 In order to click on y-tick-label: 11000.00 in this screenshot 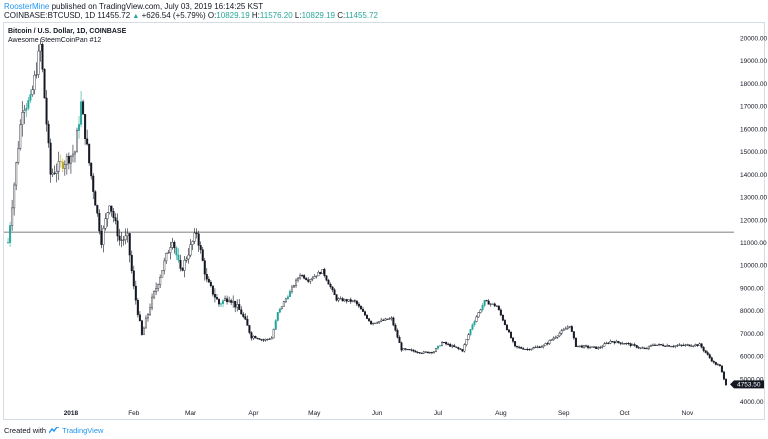, I will do `click(753, 243)`.